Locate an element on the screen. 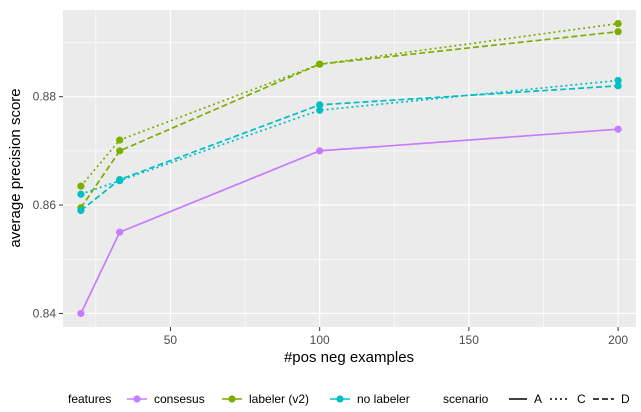 The image size is (641, 412). y-tick-label: 0.88 is located at coordinates (45, 97).